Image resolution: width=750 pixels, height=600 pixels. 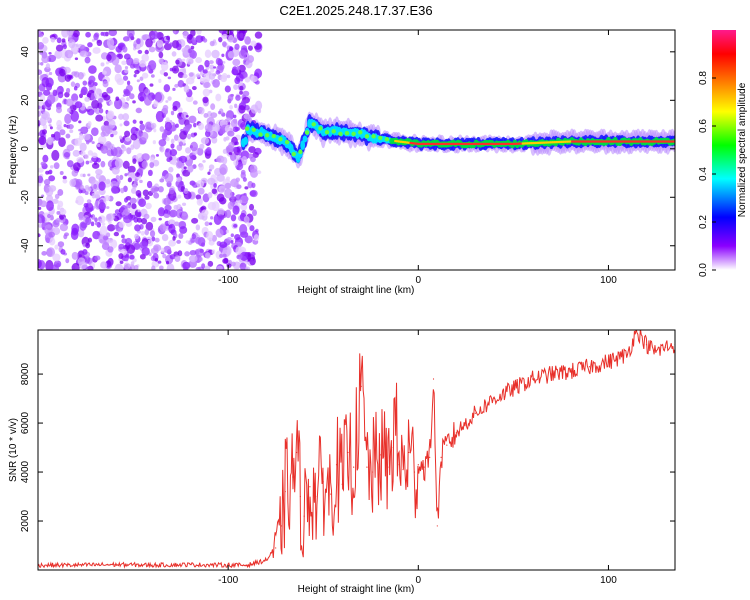 I want to click on colorbar-ticks: 0.0 0.2 0.4 0.6 0.8, so click(x=707, y=174).